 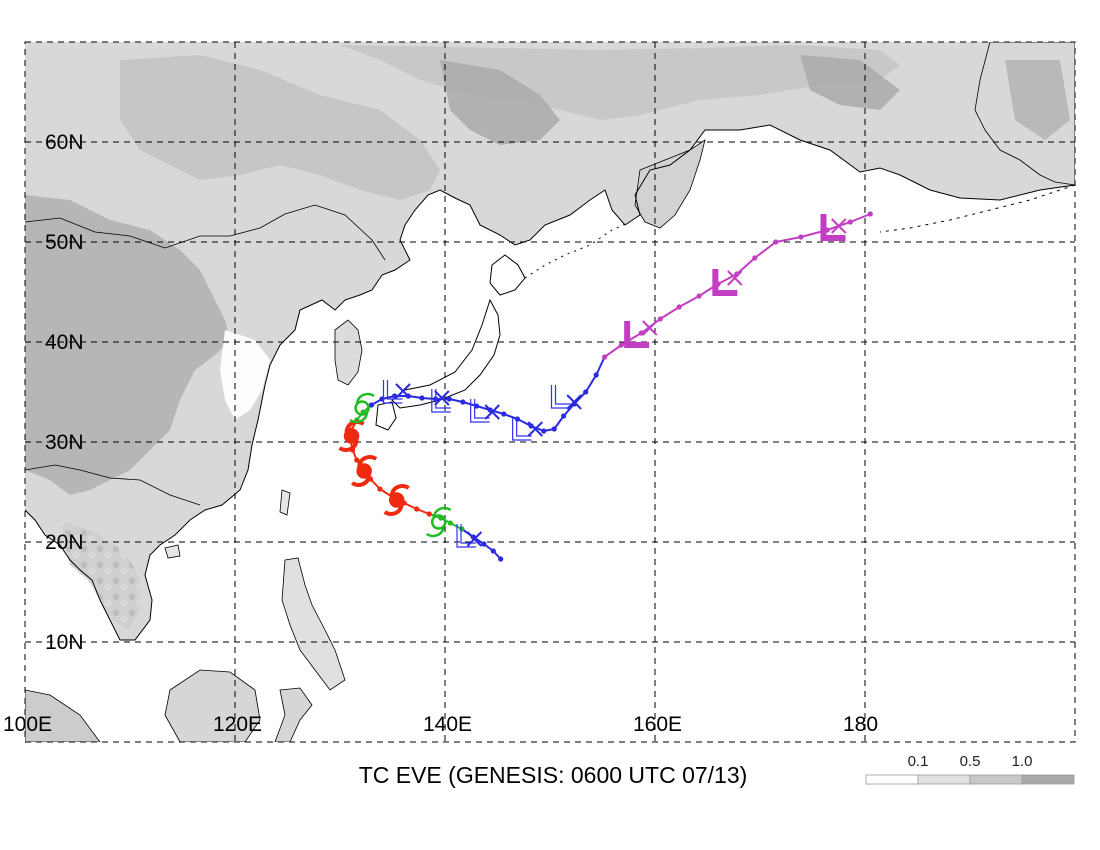 What do you see at coordinates (396, 500) in the screenshot?
I see `typhoon-symbol` at bounding box center [396, 500].